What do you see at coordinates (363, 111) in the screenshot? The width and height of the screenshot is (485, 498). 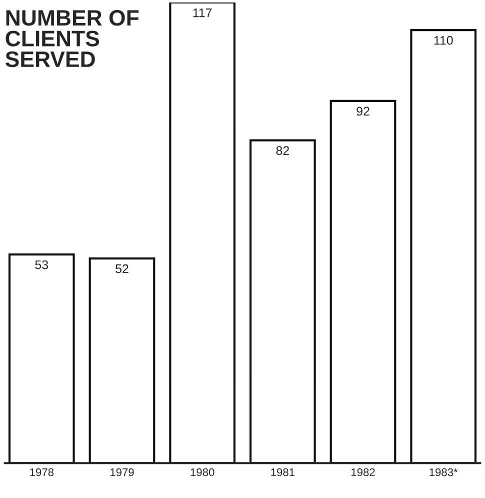 I see `data-label: 92` at bounding box center [363, 111].